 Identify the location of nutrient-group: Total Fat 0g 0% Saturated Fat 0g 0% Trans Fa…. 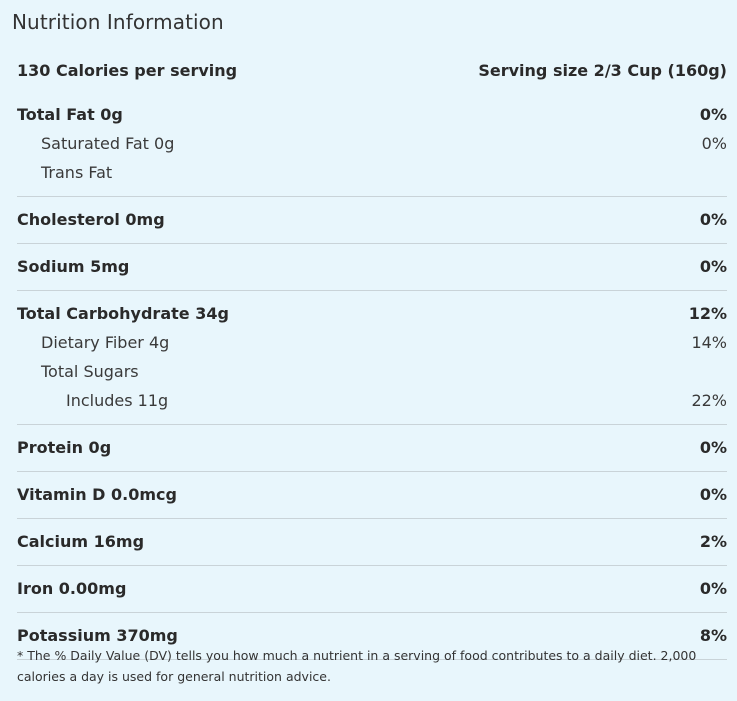
(372, 144).